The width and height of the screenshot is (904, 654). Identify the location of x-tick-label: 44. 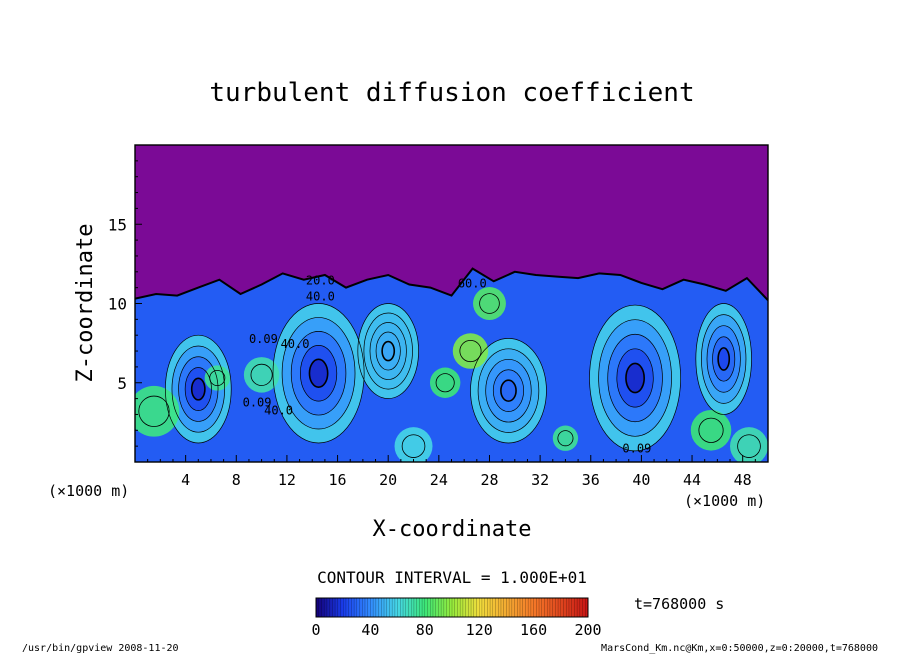
(692, 480).